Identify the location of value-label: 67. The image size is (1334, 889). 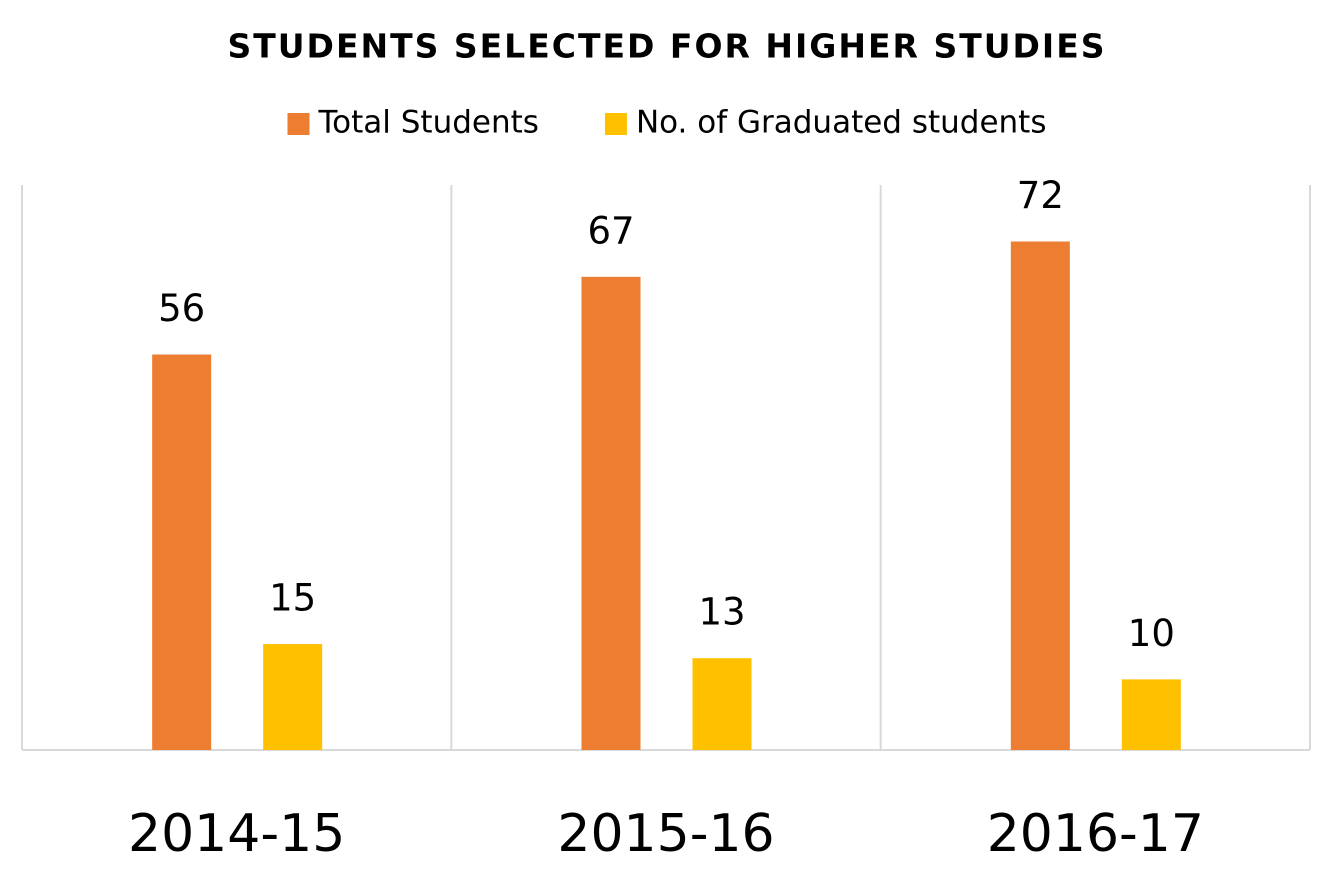
(610, 230).